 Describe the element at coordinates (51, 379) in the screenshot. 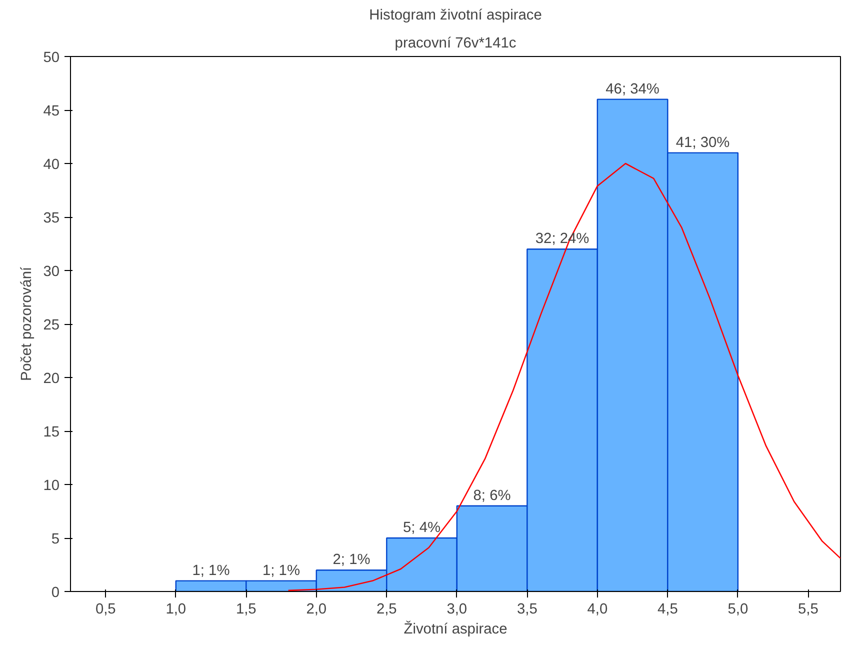

I see `y-tick-label: 20` at that location.